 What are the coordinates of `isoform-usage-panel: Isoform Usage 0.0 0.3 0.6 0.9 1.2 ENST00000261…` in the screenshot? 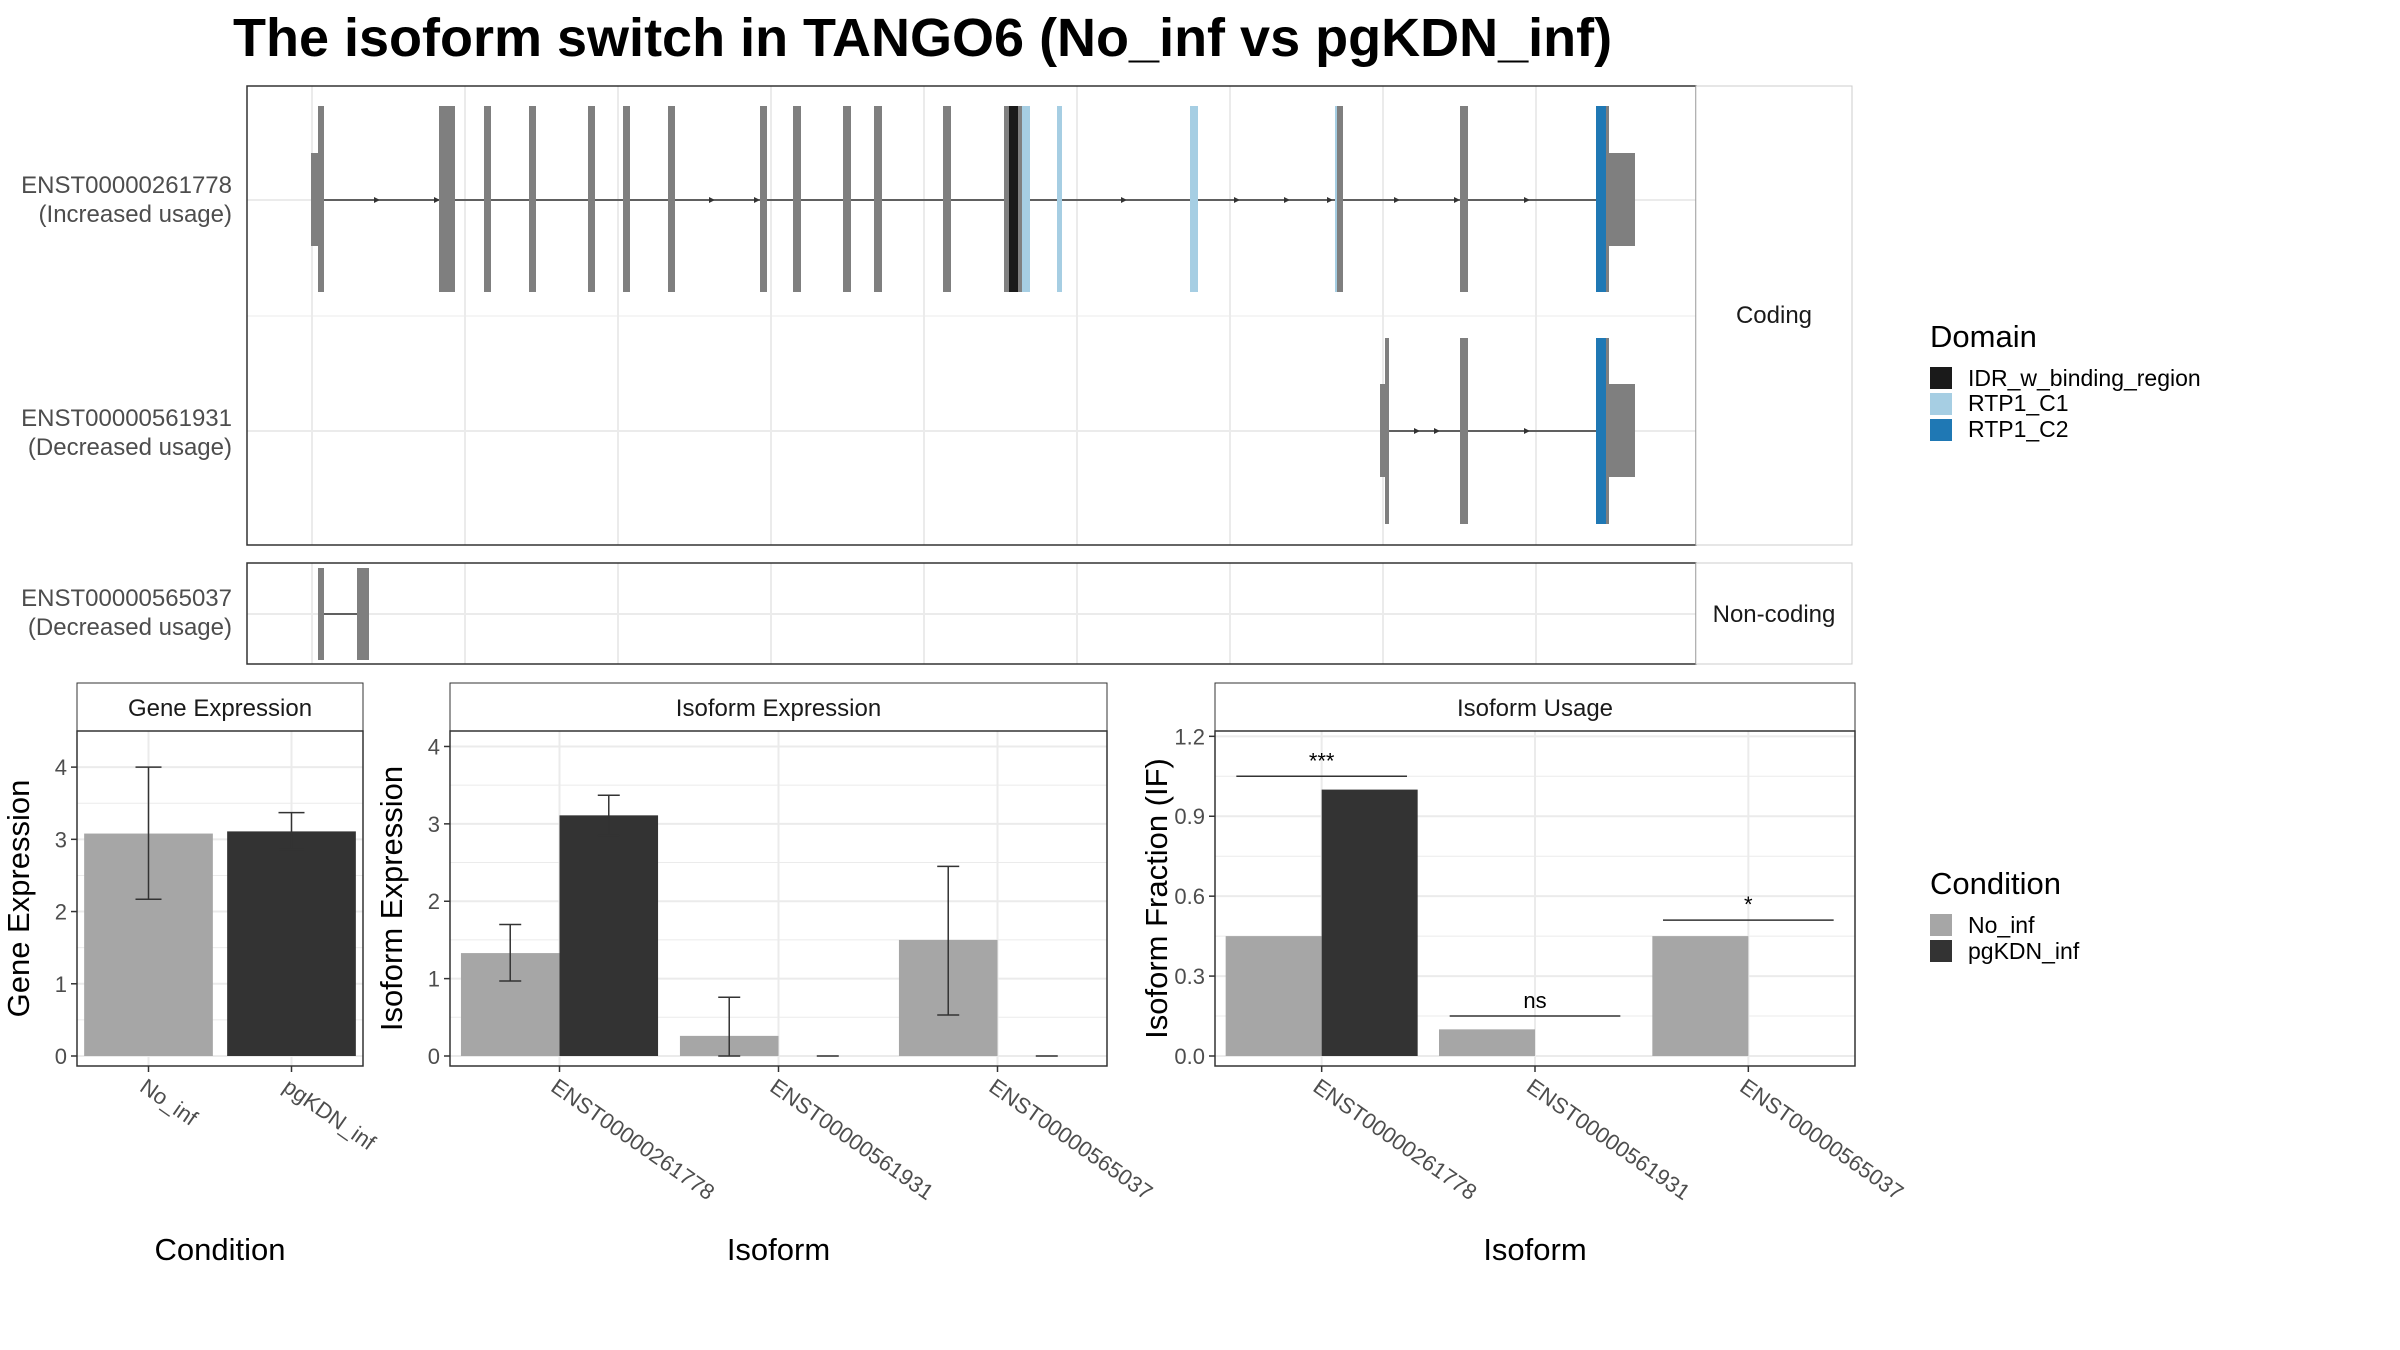 It's located at (1523, 974).